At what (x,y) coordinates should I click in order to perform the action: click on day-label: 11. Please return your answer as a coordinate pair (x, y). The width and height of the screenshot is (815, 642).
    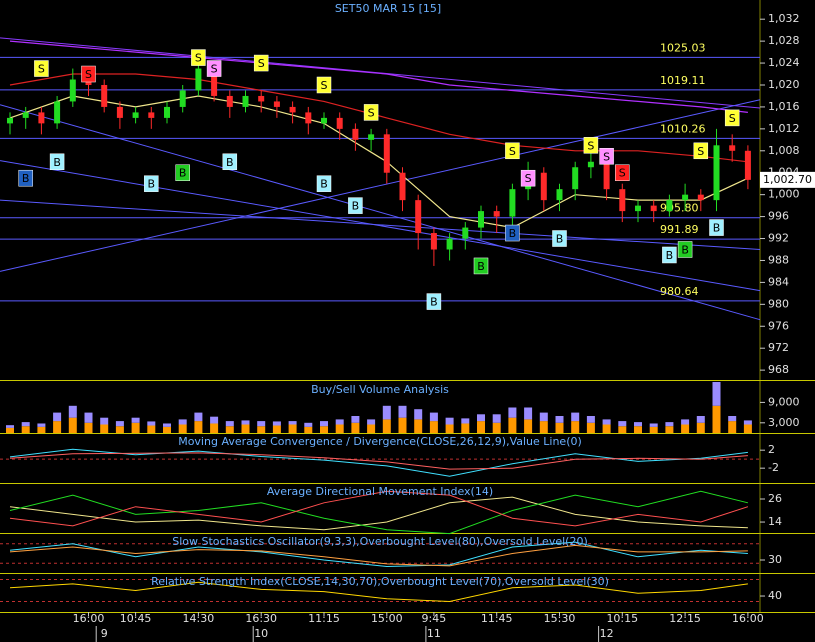
    Looking at the image, I should click on (434, 633).